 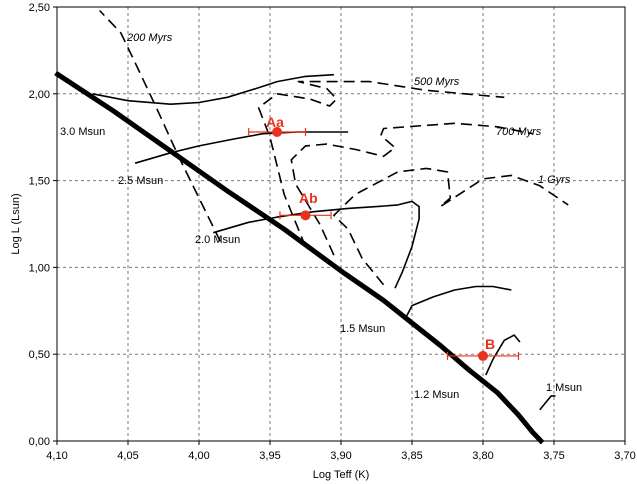 I want to click on isochrone-700-myrs, so click(x=411, y=189).